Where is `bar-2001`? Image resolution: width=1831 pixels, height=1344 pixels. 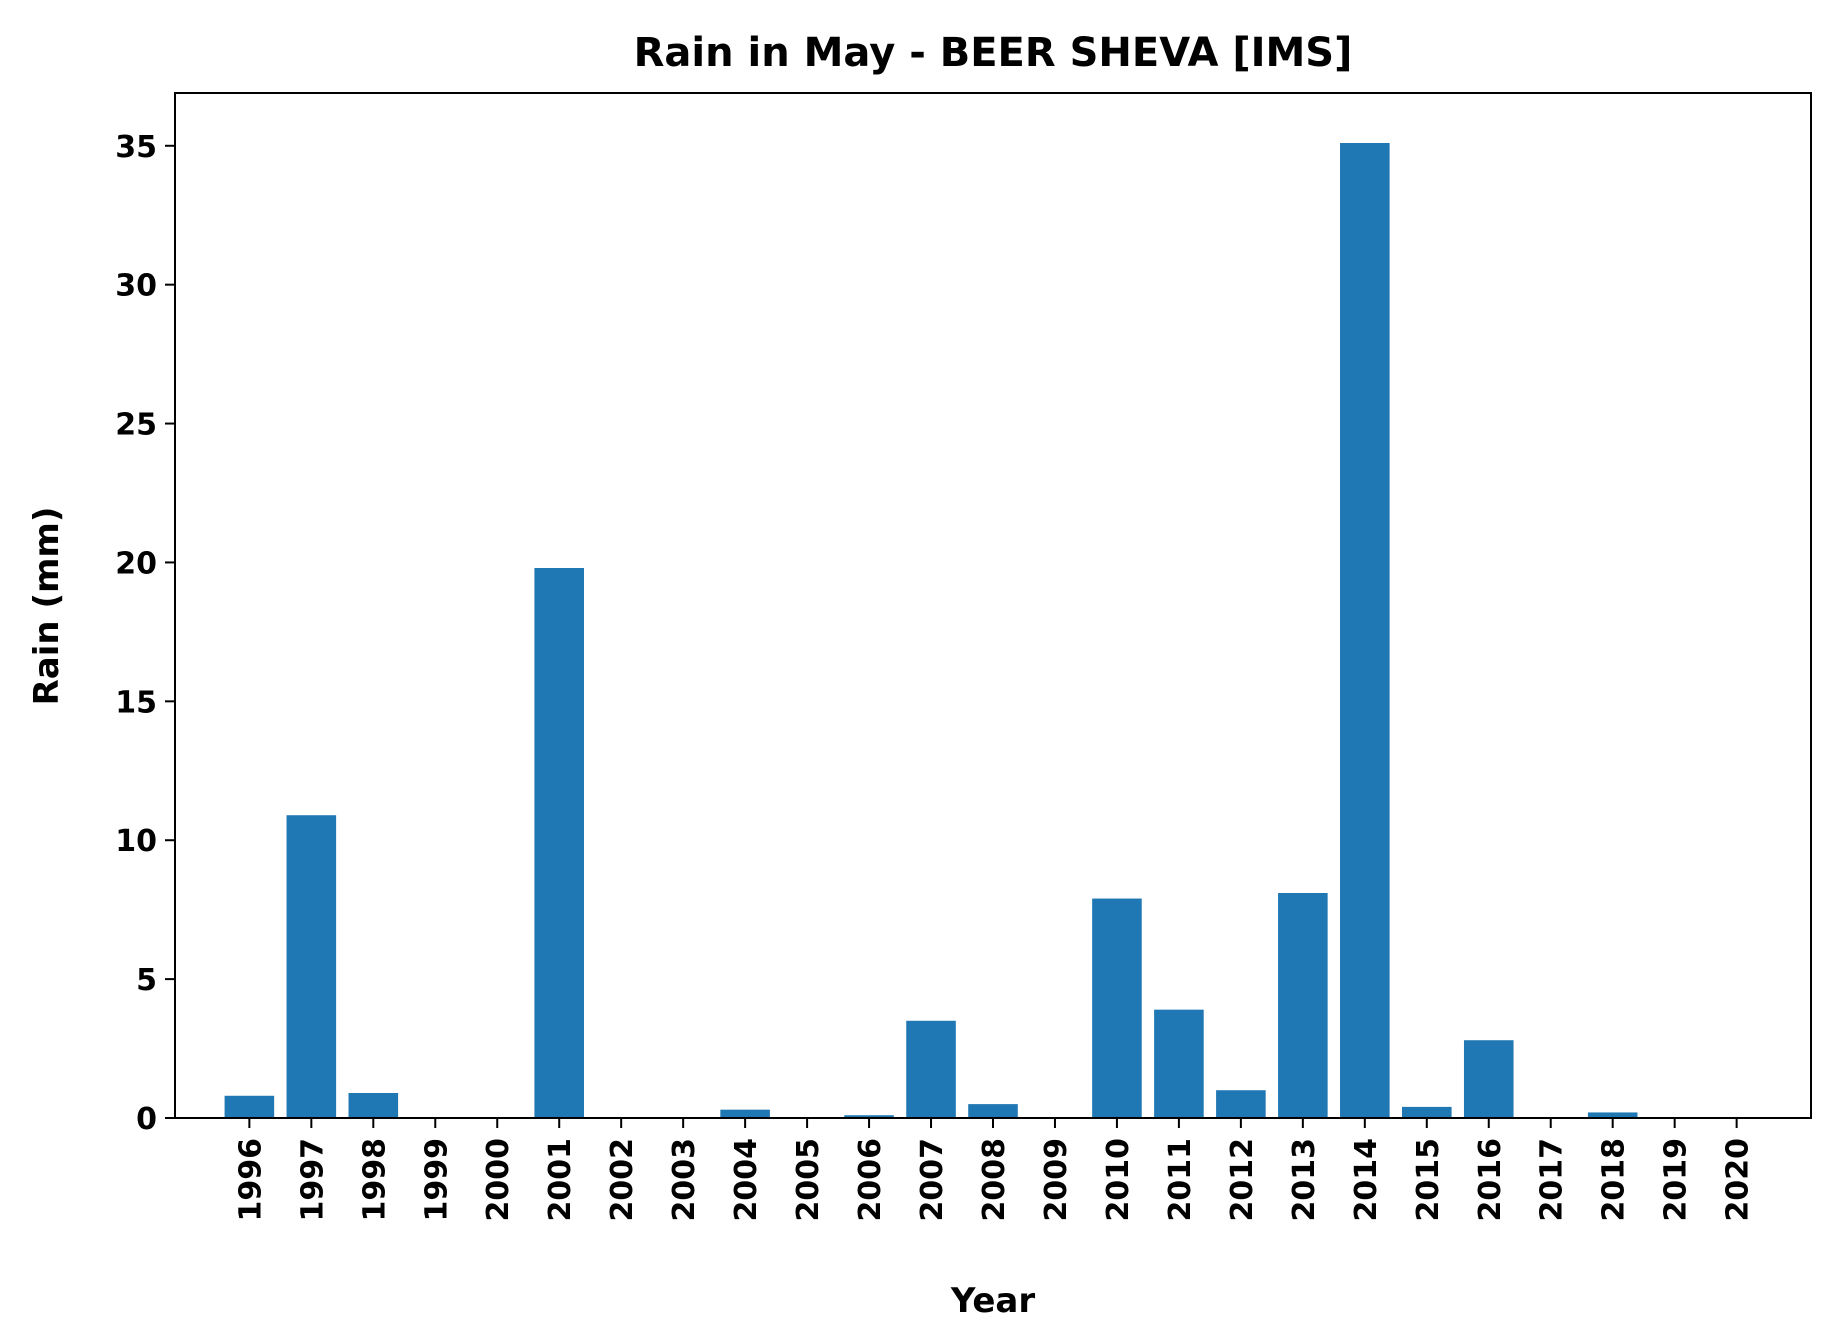 bar-2001 is located at coordinates (559, 843).